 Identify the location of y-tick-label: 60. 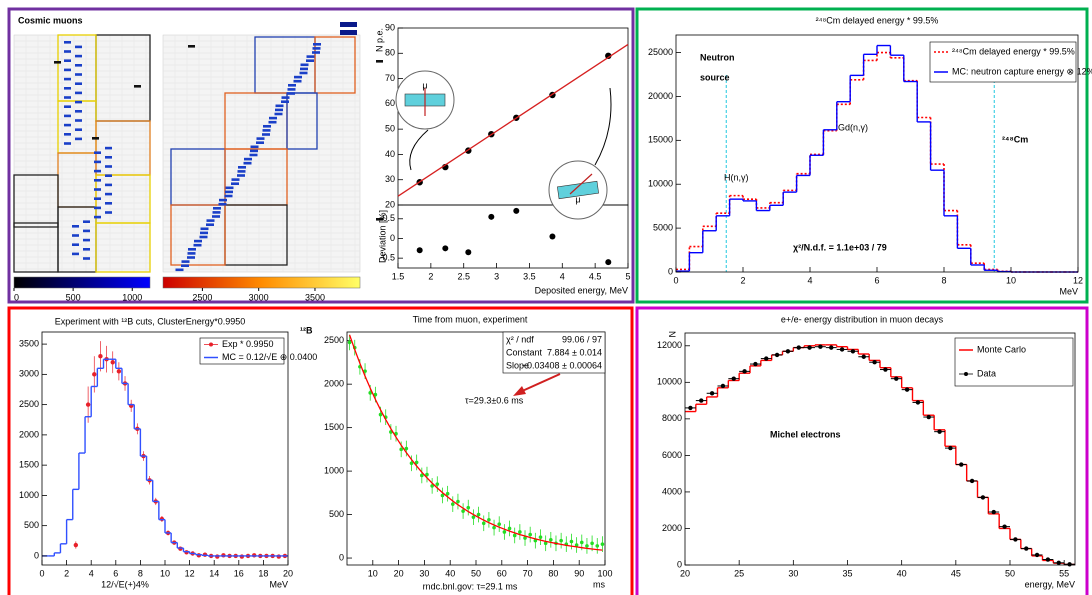
(390, 103).